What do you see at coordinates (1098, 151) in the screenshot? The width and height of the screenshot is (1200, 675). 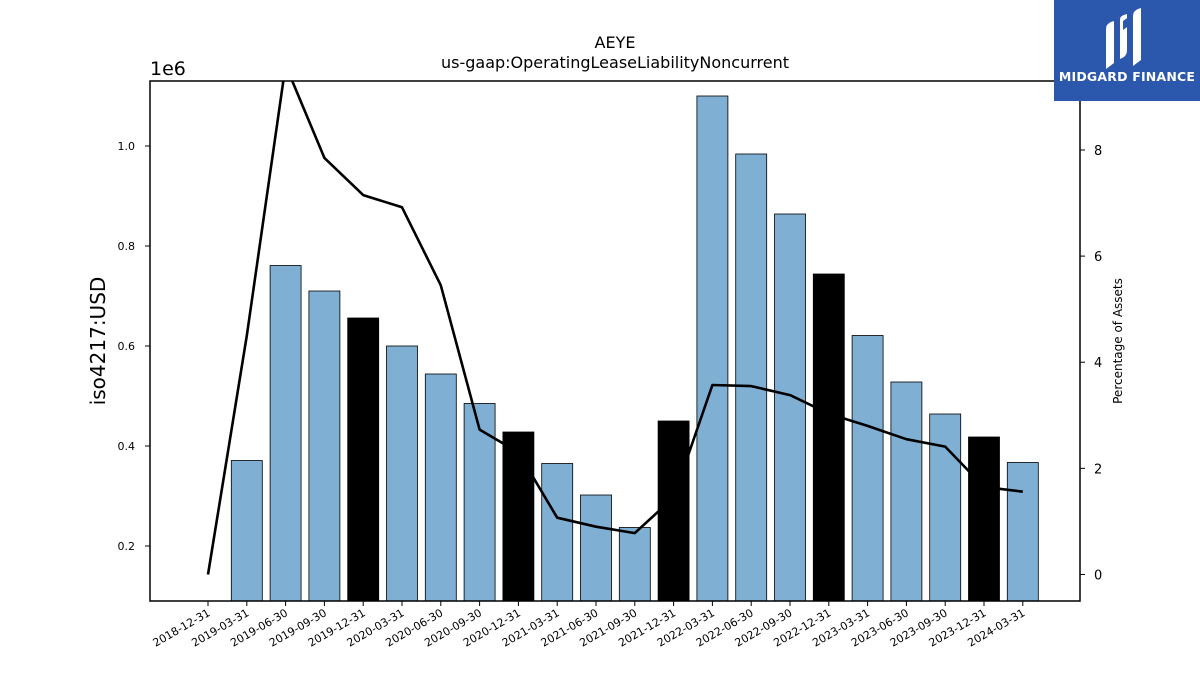 I see `y2-tick-label: 8` at bounding box center [1098, 151].